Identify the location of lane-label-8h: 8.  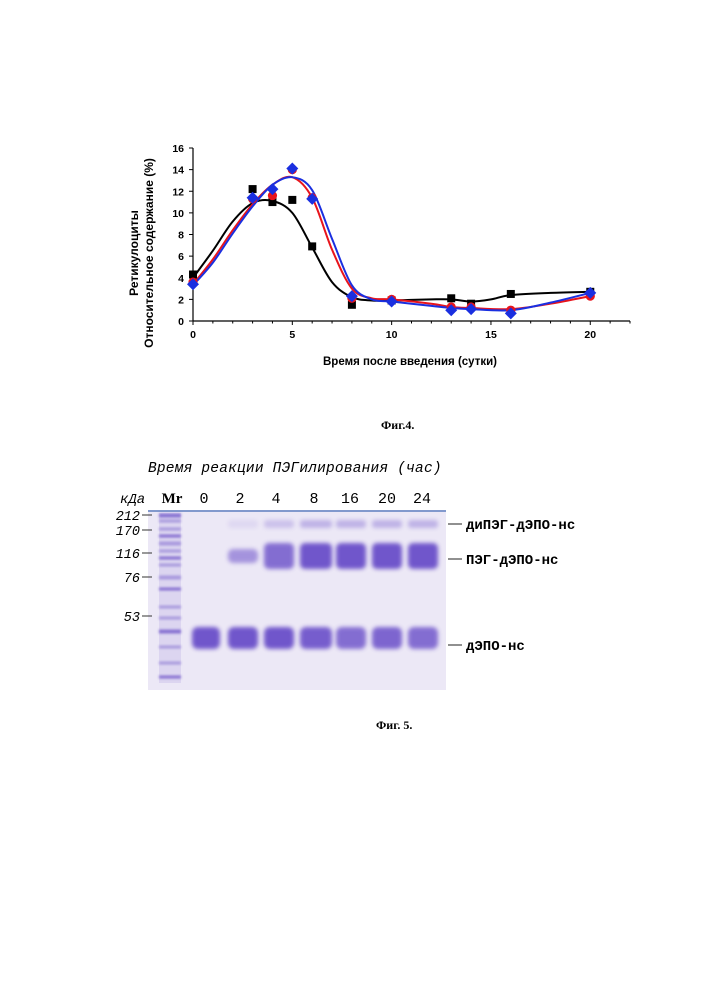
(313, 499).